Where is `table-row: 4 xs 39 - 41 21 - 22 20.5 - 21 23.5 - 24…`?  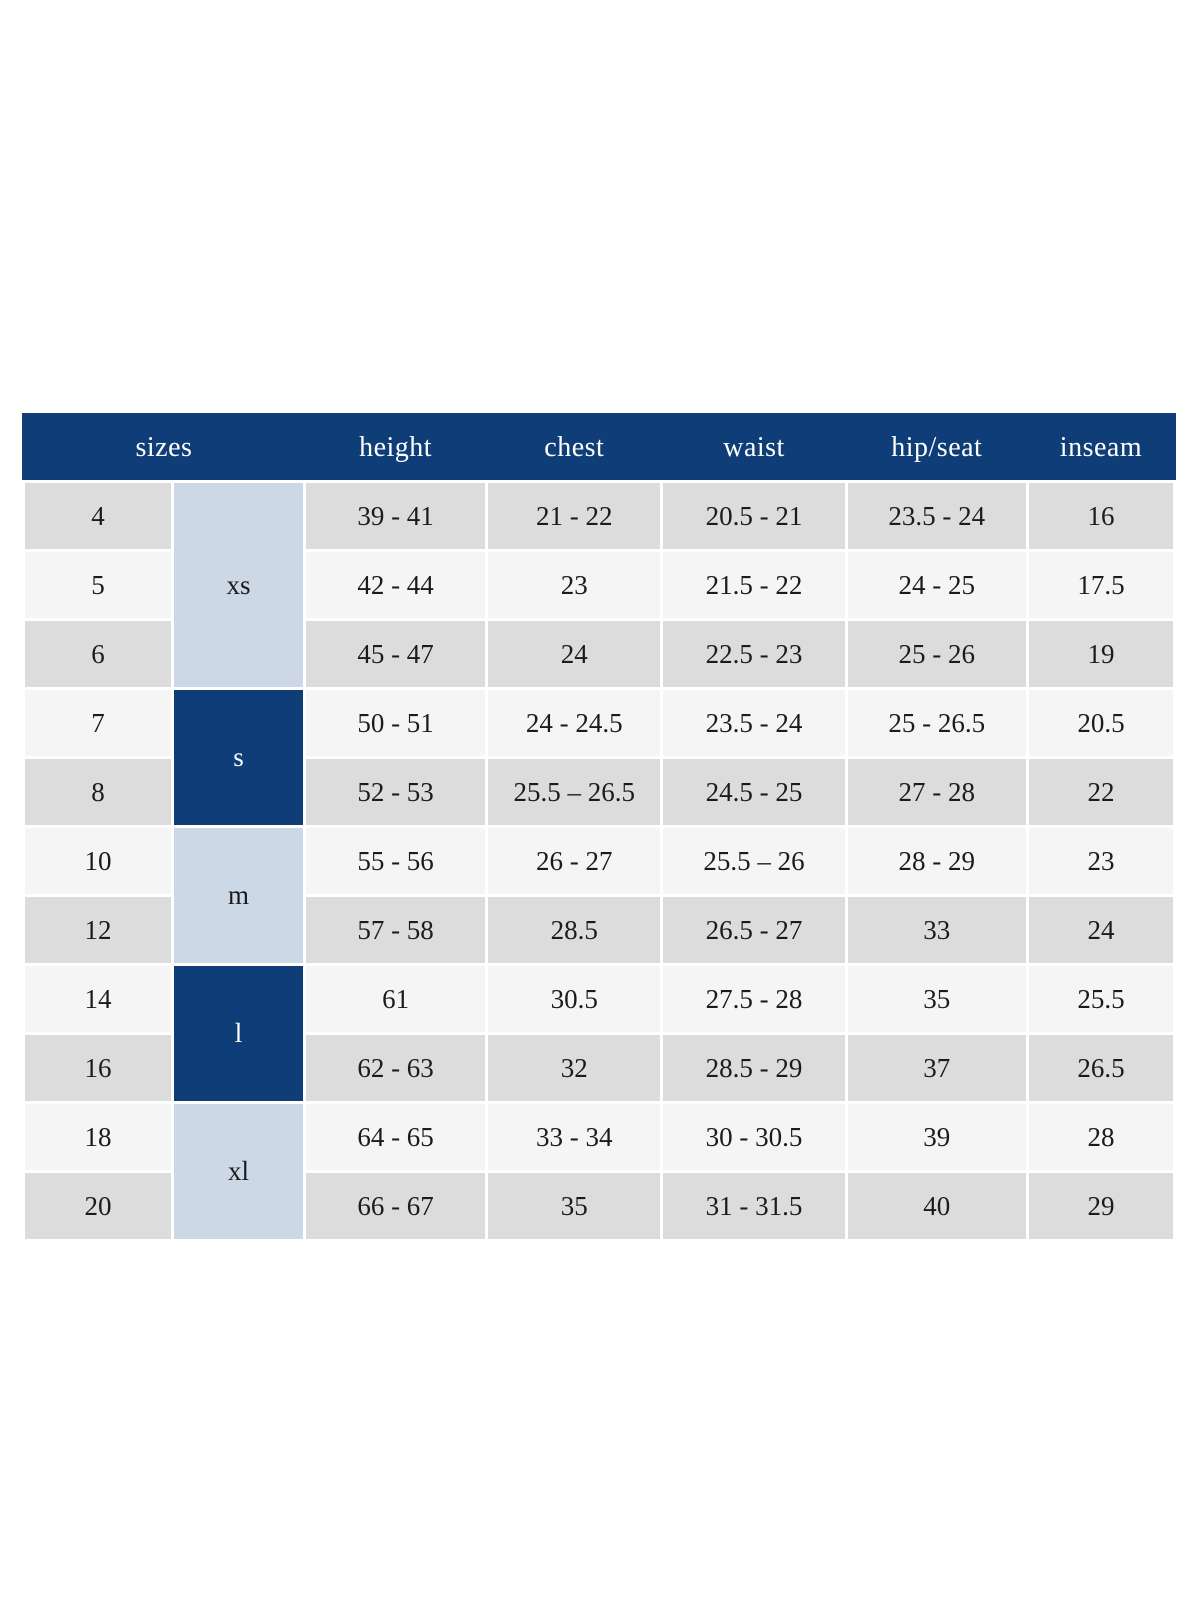
table-row: 4 xs 39 - 41 21 - 22 20.5 - 21 23.5 - 24… is located at coordinates (599, 585).